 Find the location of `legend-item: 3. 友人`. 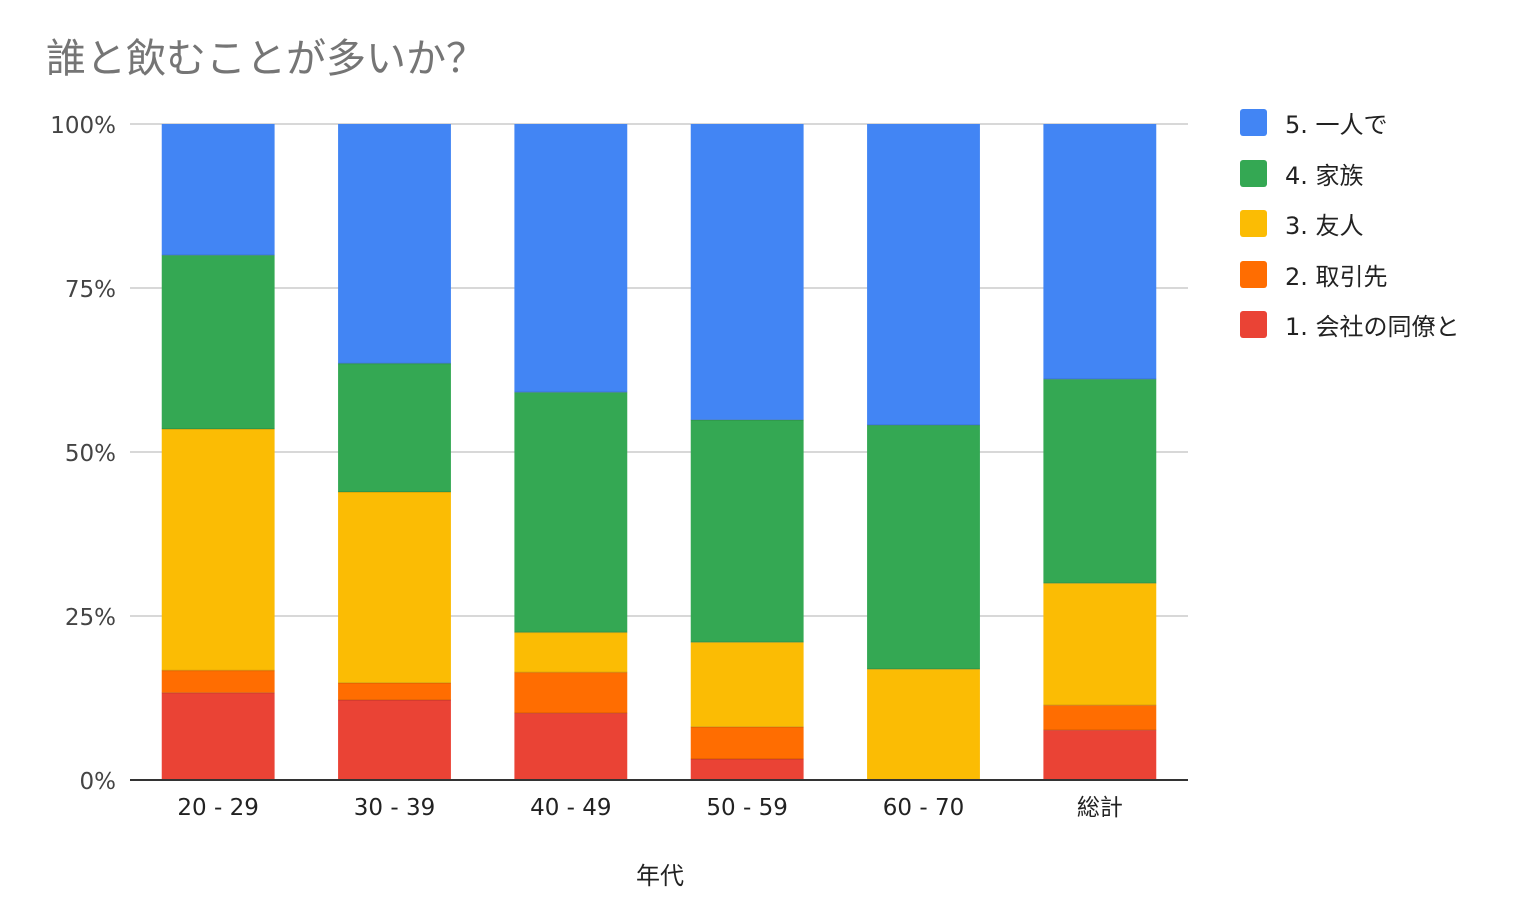

legend-item: 3. 友人 is located at coordinates (1350, 223).